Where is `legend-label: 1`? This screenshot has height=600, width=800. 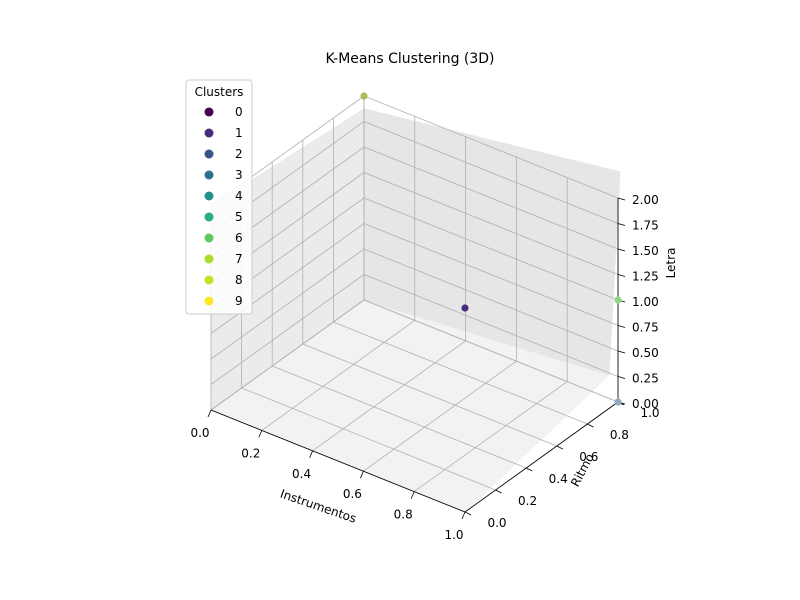
legend-label: 1 is located at coordinates (239, 133).